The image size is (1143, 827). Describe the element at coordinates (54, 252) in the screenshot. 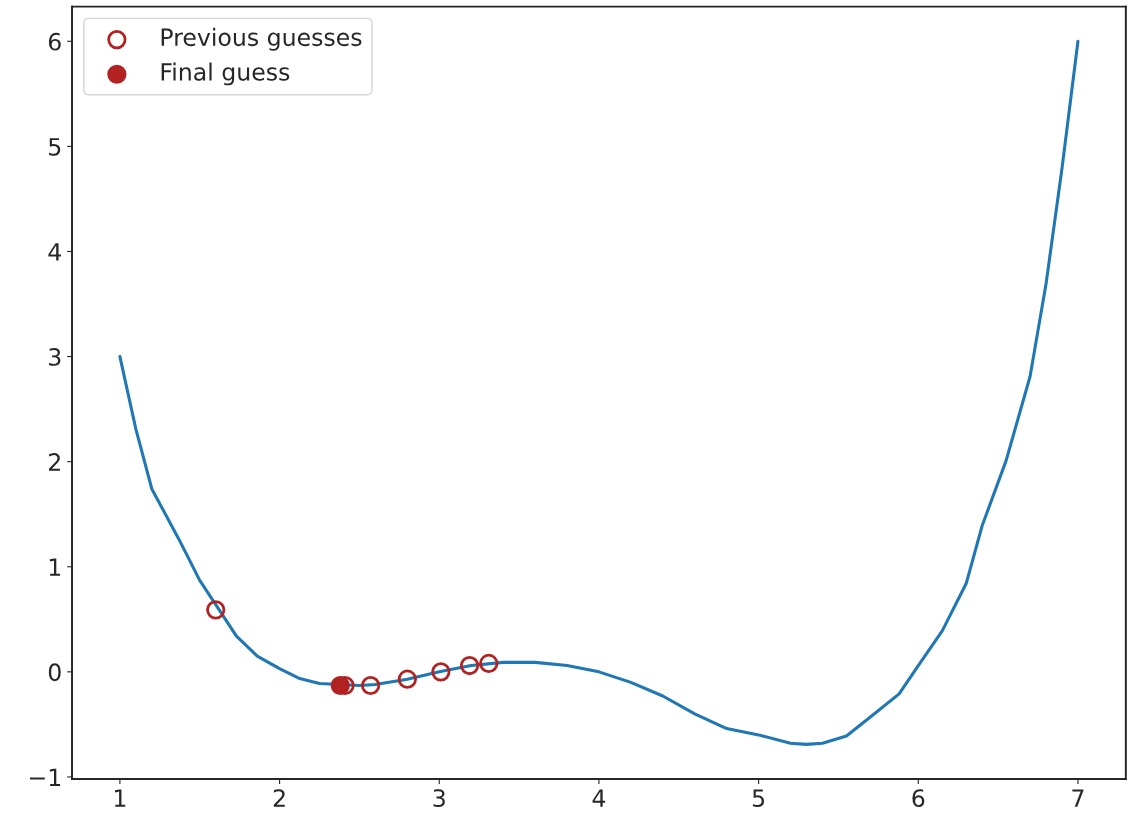

I see `y-tick-label: 4` at that location.